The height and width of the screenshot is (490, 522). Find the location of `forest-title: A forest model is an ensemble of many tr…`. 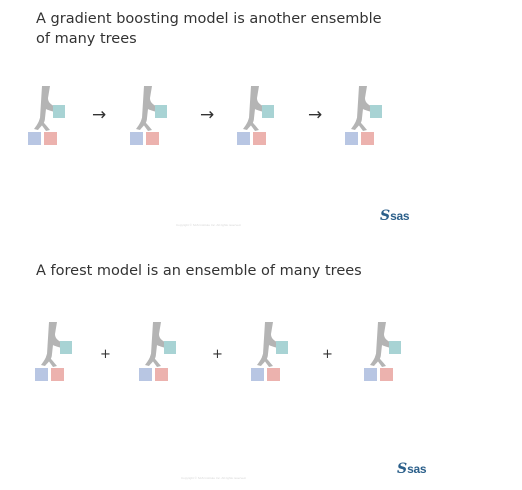

forest-title: A forest model is an ensemble of many tr… is located at coordinates (199, 271).